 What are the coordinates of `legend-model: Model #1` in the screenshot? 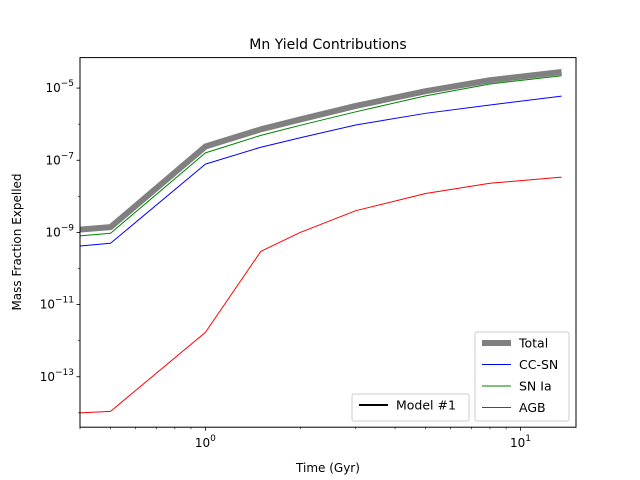 It's located at (410, 407).